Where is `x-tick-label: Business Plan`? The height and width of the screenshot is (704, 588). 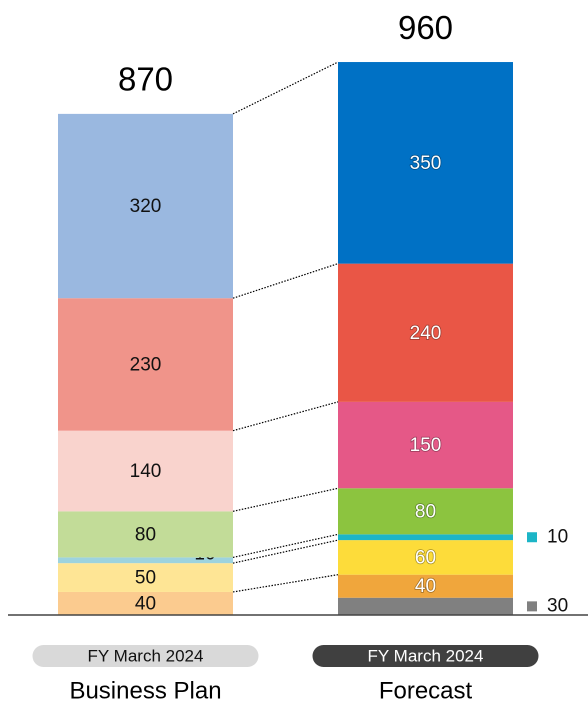 x-tick-label: Business Plan is located at coordinates (145, 690).